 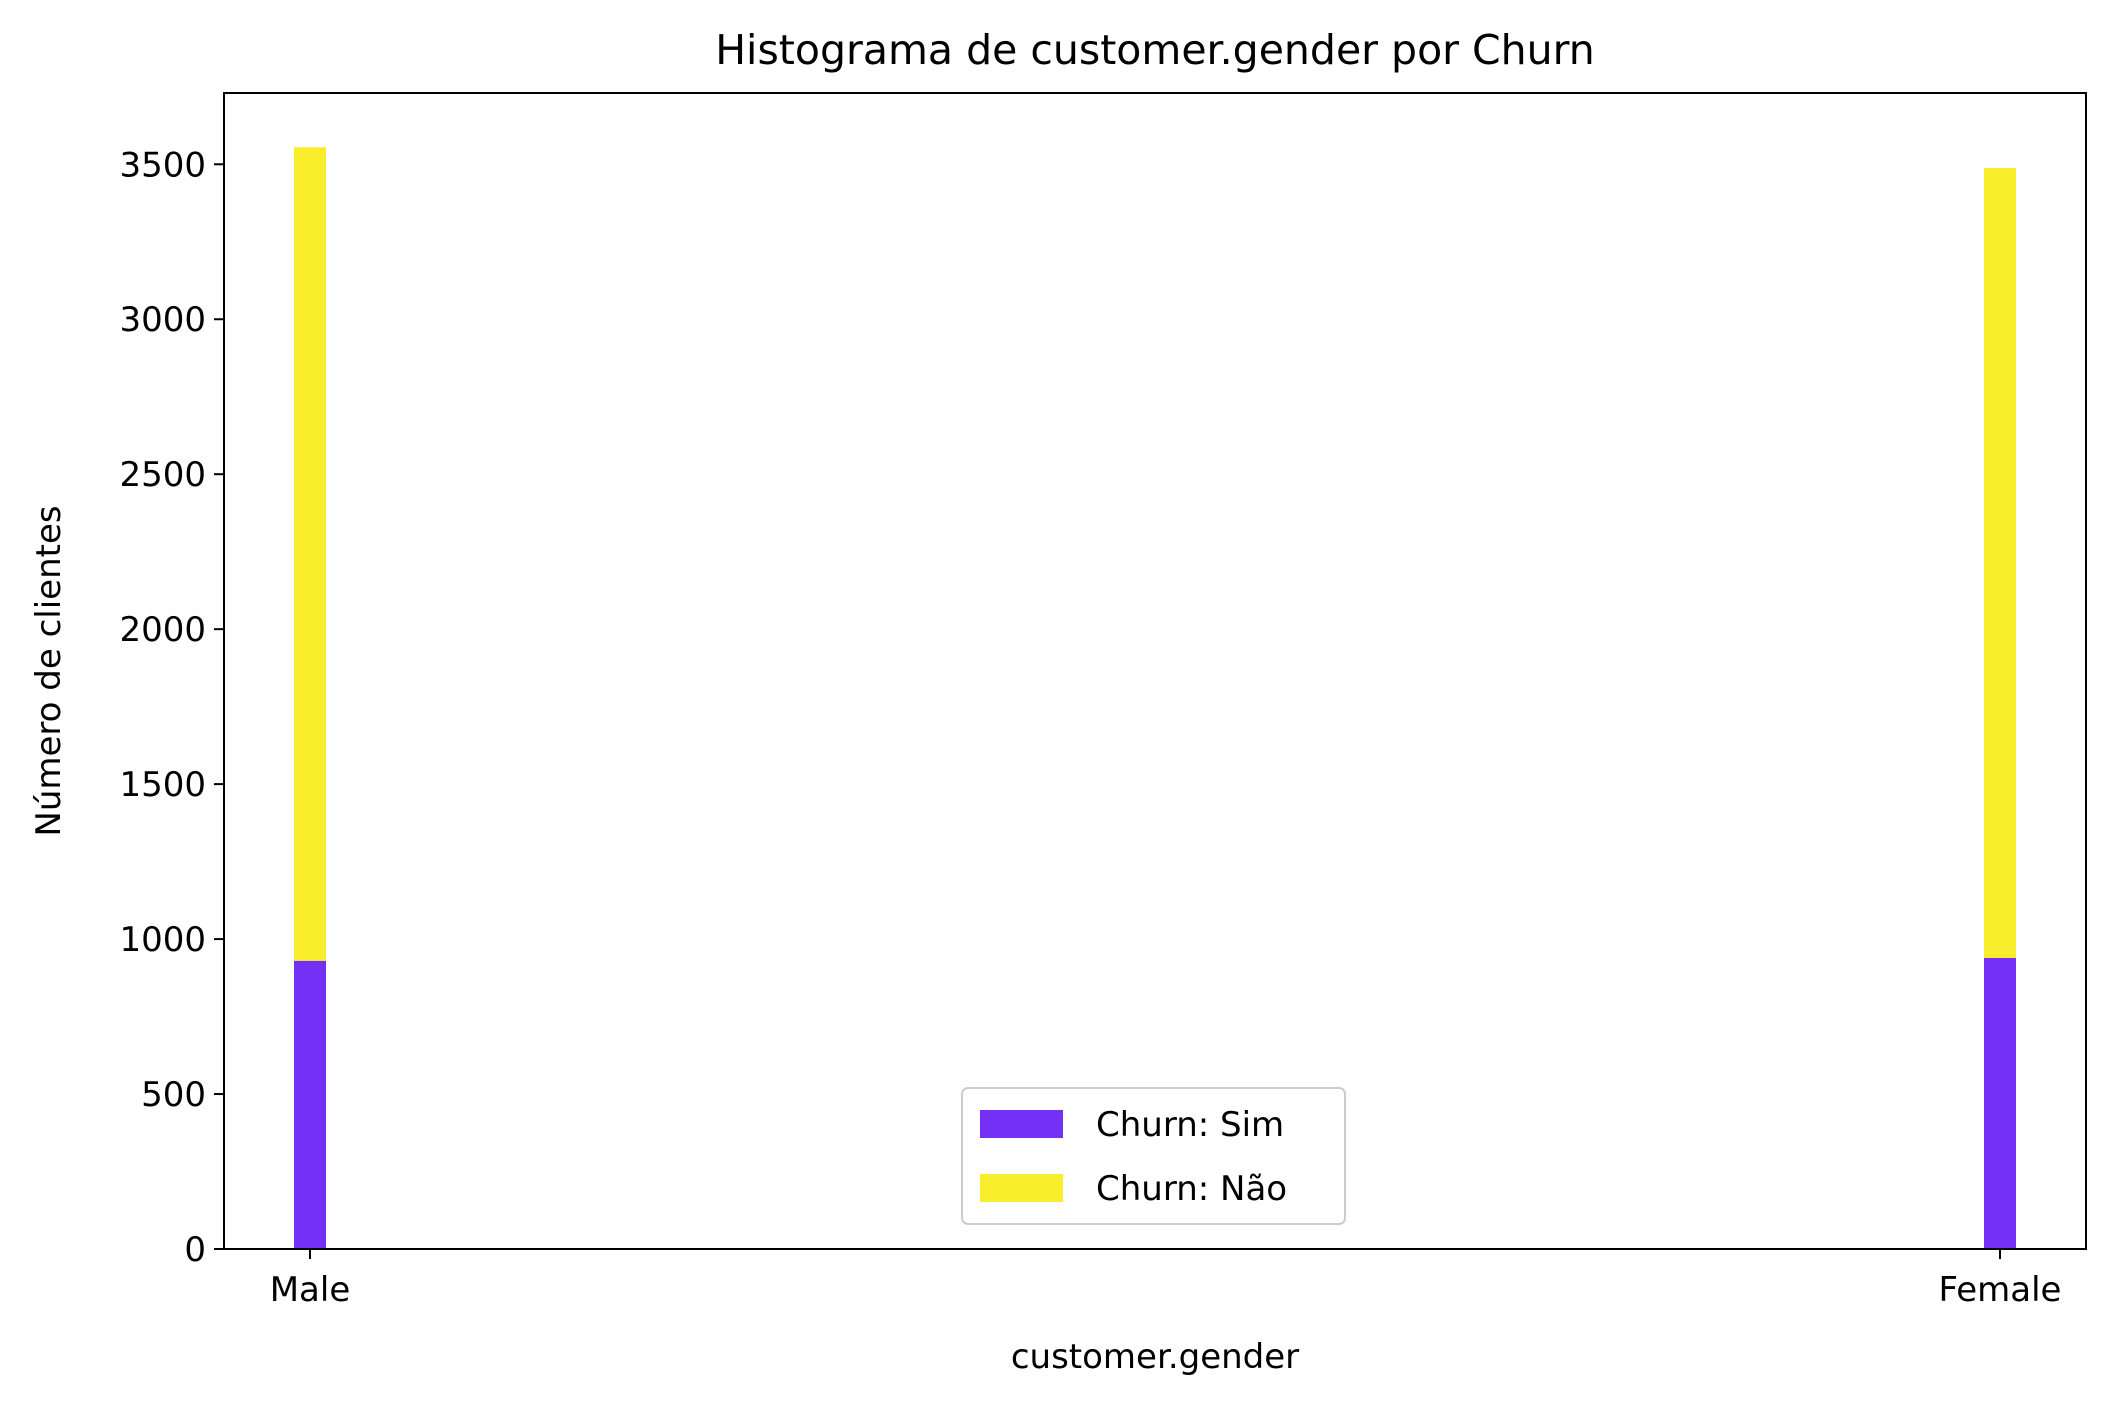 What do you see at coordinates (1190, 1125) in the screenshot?
I see `legend-label-churn-sim: Churn: Sim` at bounding box center [1190, 1125].